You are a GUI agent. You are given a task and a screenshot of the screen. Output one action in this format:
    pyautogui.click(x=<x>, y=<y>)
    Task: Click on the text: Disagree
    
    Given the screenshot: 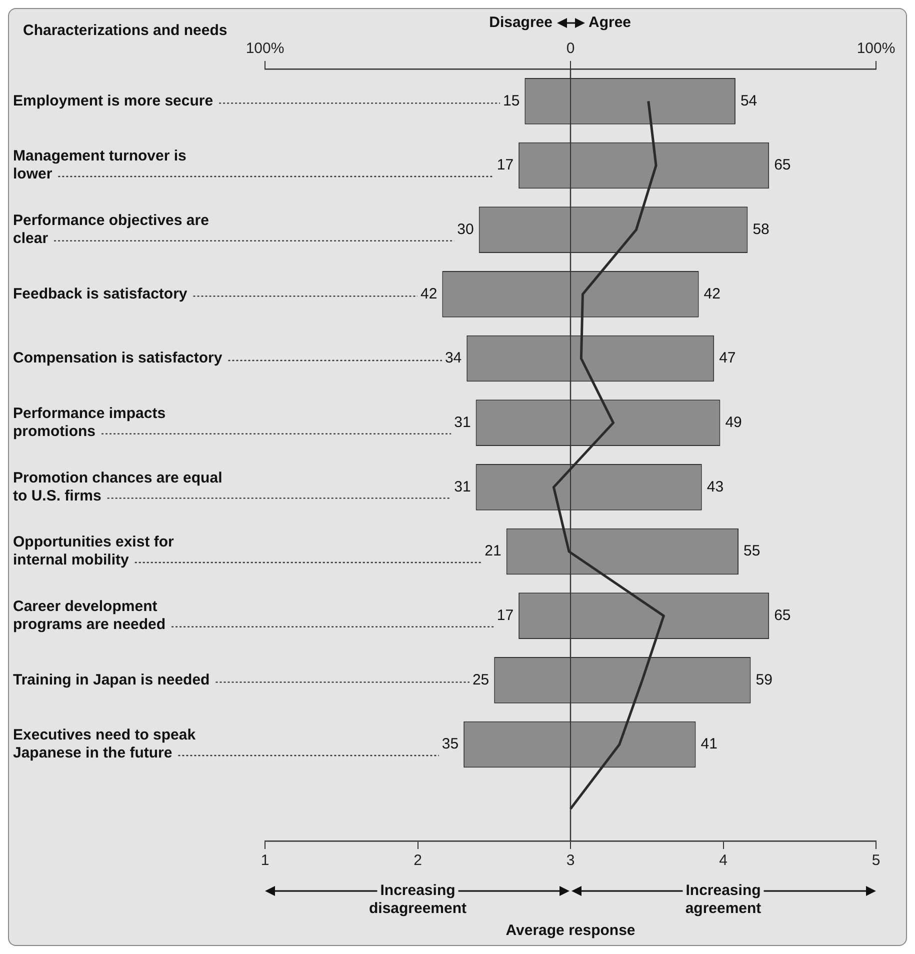 What is the action you would take?
    pyautogui.click(x=520, y=23)
    